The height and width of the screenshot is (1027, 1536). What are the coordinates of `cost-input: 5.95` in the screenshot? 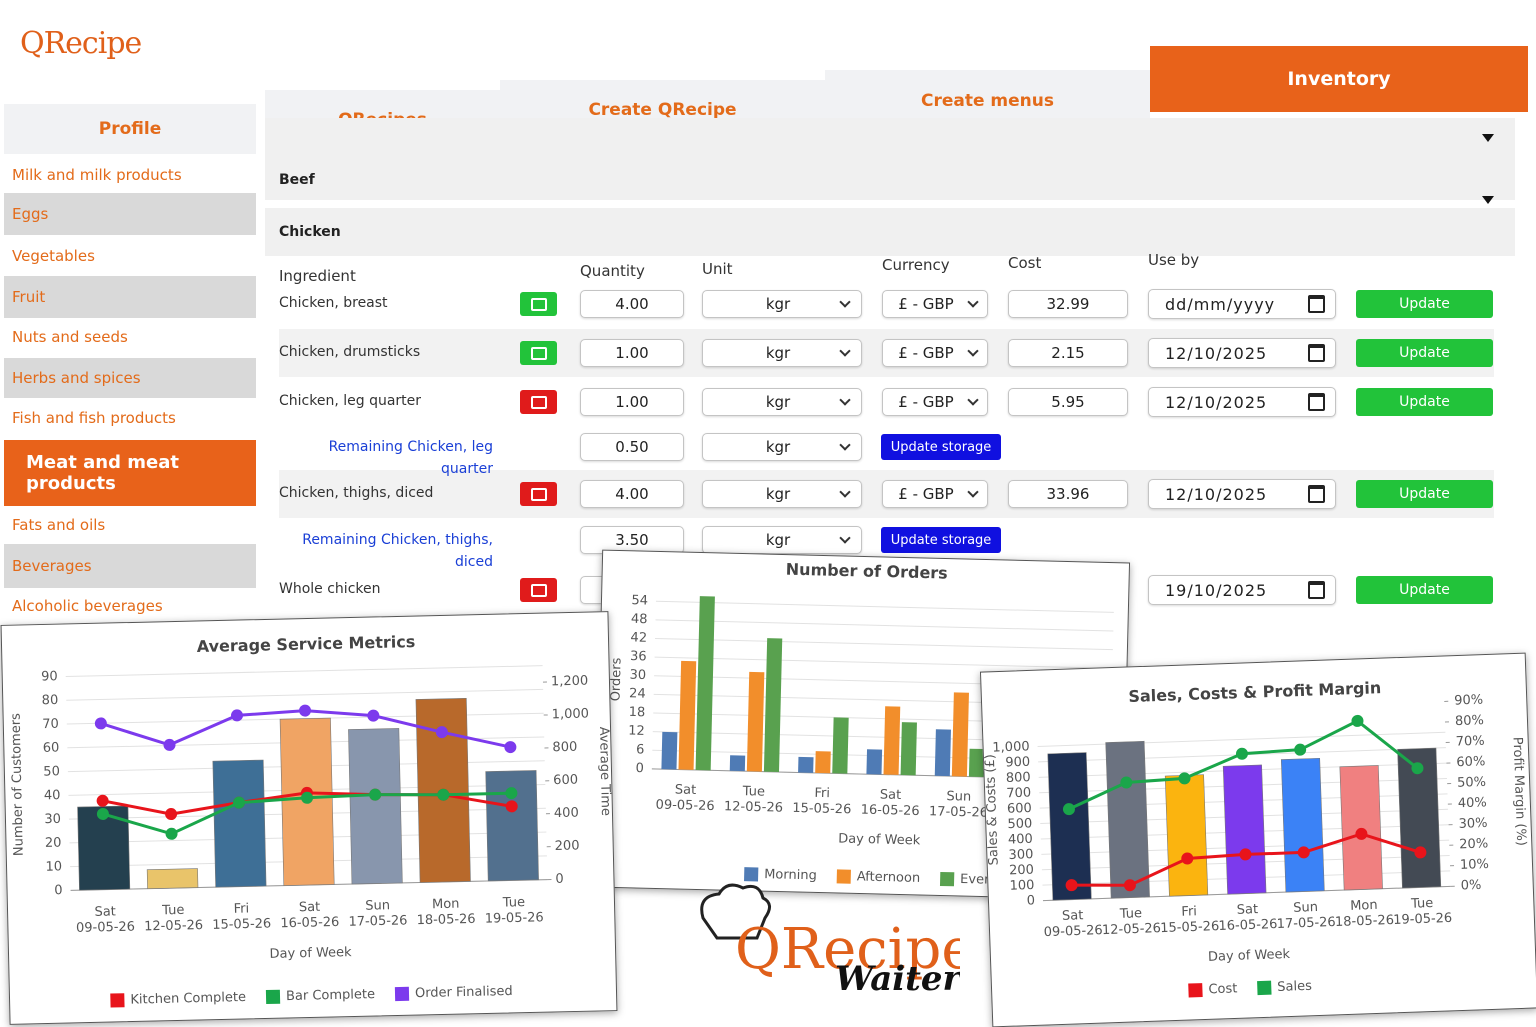 It's located at (1068, 402).